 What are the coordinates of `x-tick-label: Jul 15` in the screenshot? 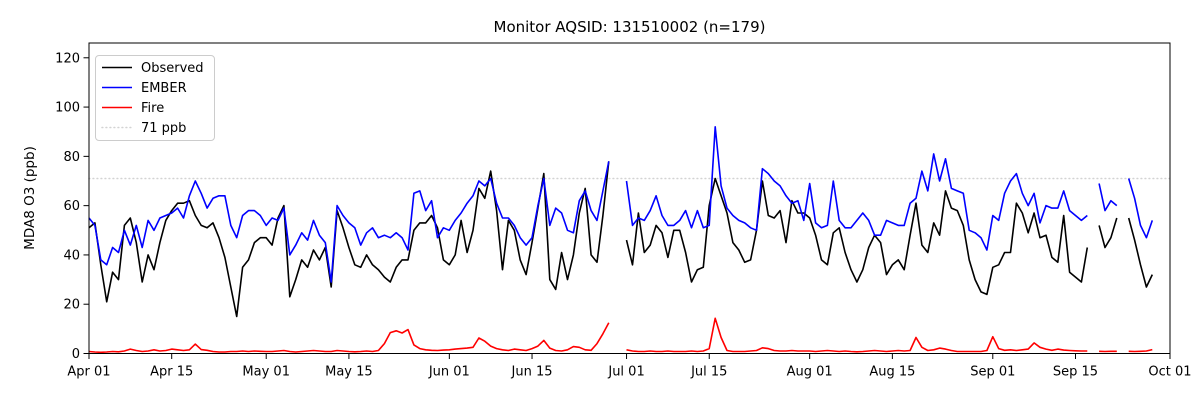 It's located at (708, 372).